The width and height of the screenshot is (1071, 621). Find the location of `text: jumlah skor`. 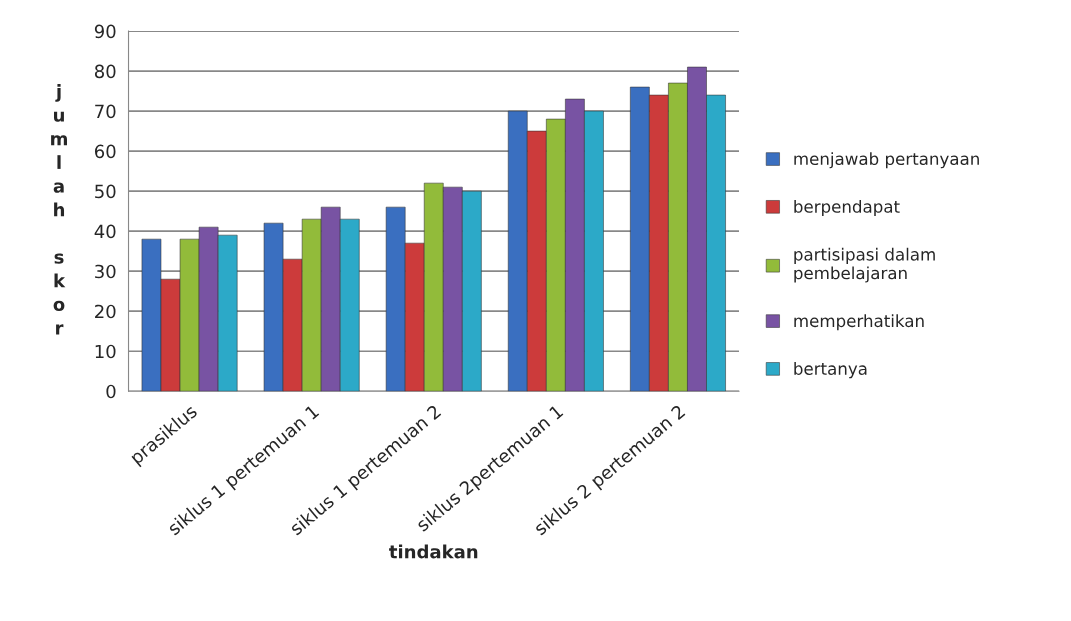

text: jumlah skor is located at coordinates (59, 209).